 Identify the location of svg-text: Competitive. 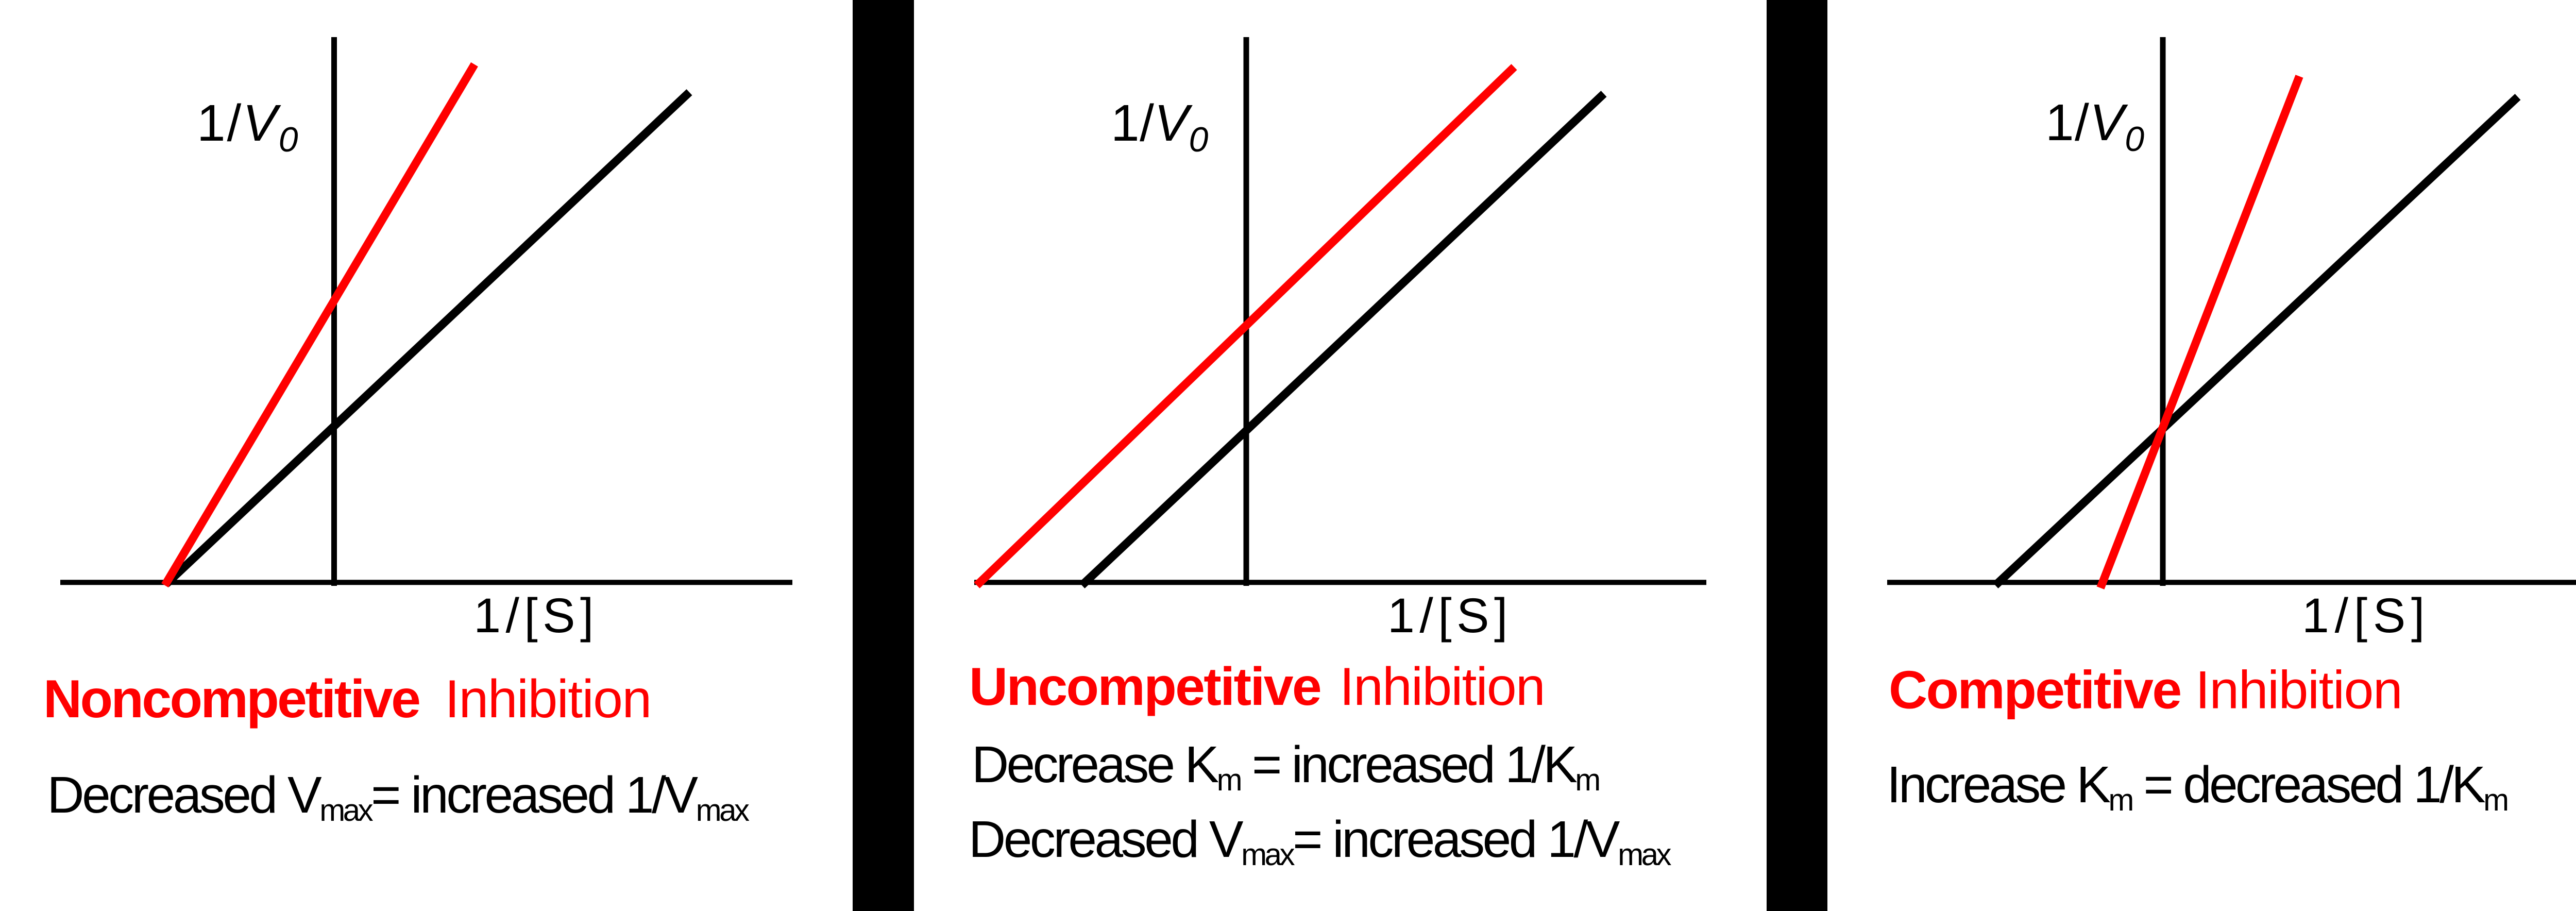
(2035, 690).